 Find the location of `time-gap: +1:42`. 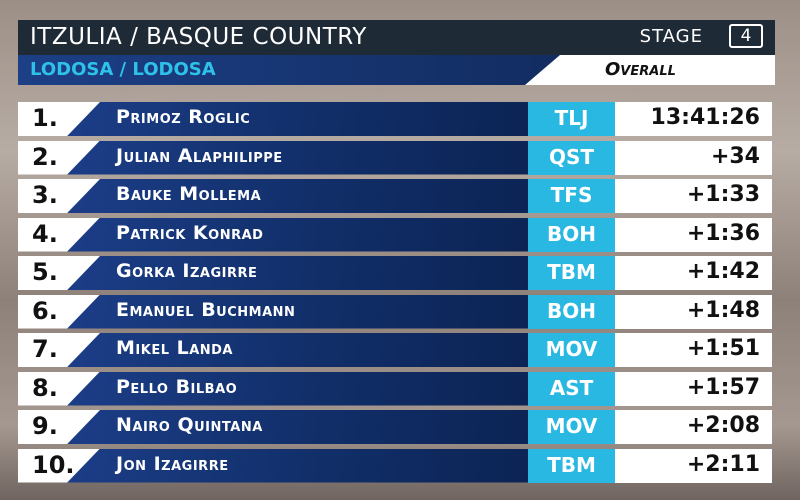

time-gap: +1:42 is located at coordinates (693, 273).